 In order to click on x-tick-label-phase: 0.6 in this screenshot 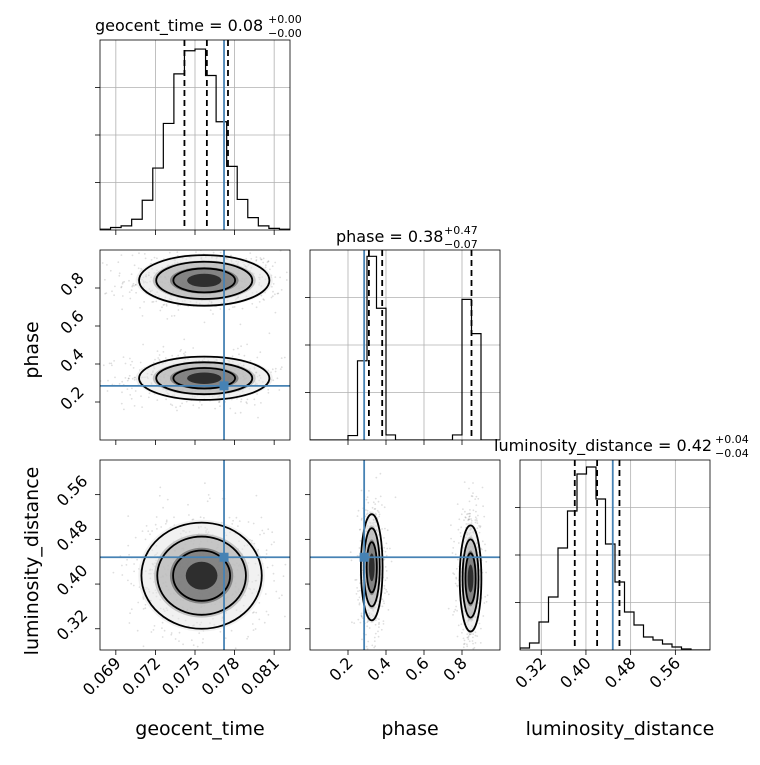, I will do `click(416, 668)`.